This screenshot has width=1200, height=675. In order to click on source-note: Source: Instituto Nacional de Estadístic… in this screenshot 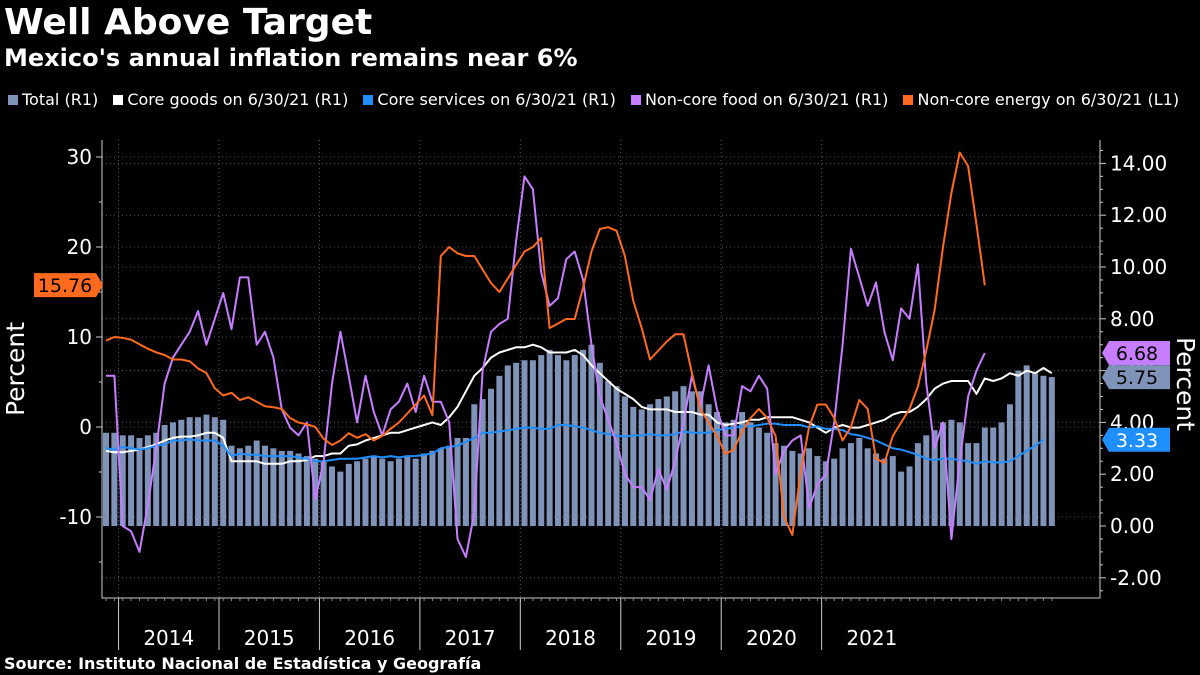, I will do `click(243, 663)`.